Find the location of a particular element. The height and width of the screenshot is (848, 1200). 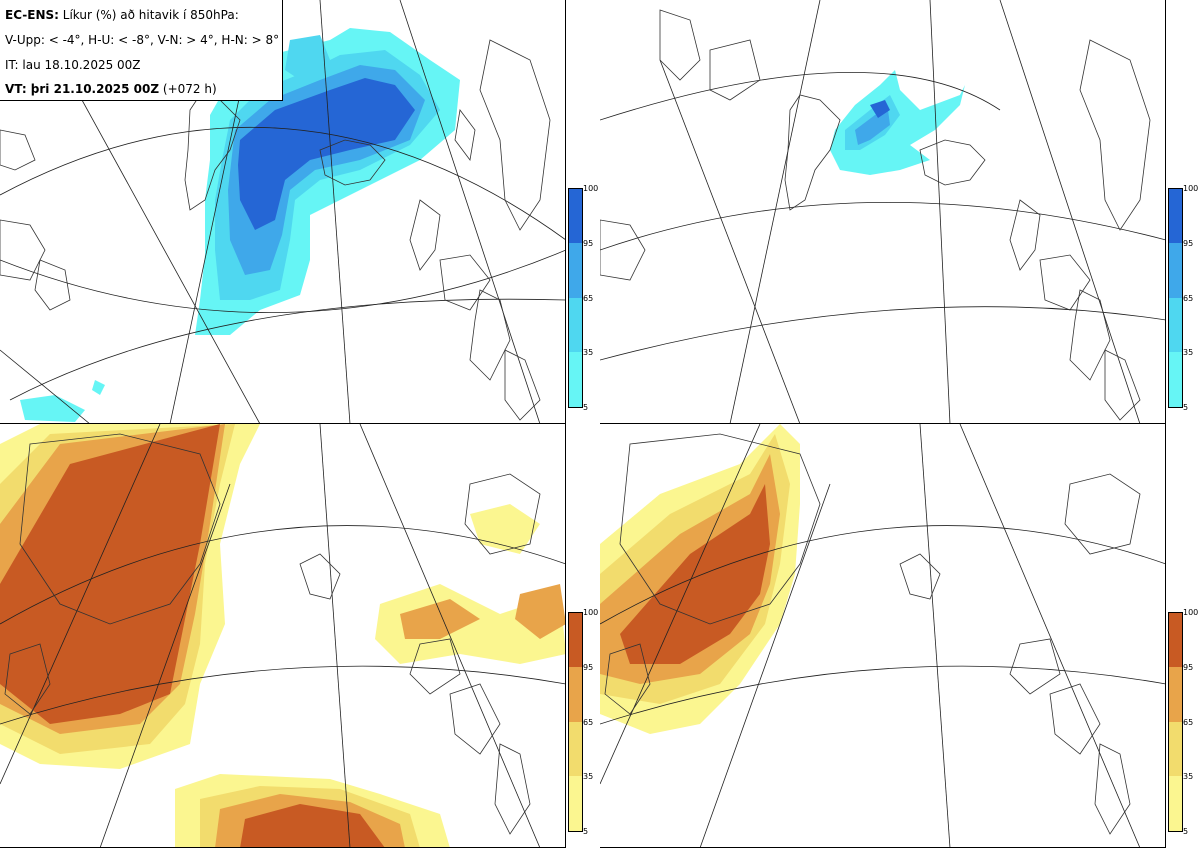

info-title: EC-ENS: Líkur (%) að hitavik í 850hPa: is located at coordinates (122, 15).